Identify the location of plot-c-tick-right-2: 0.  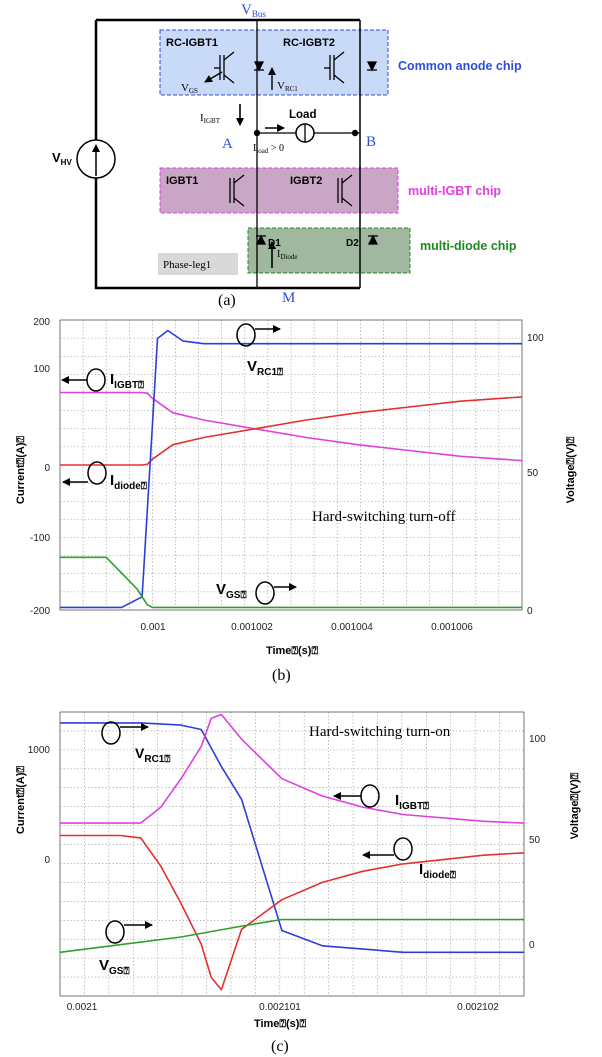
(532, 945).